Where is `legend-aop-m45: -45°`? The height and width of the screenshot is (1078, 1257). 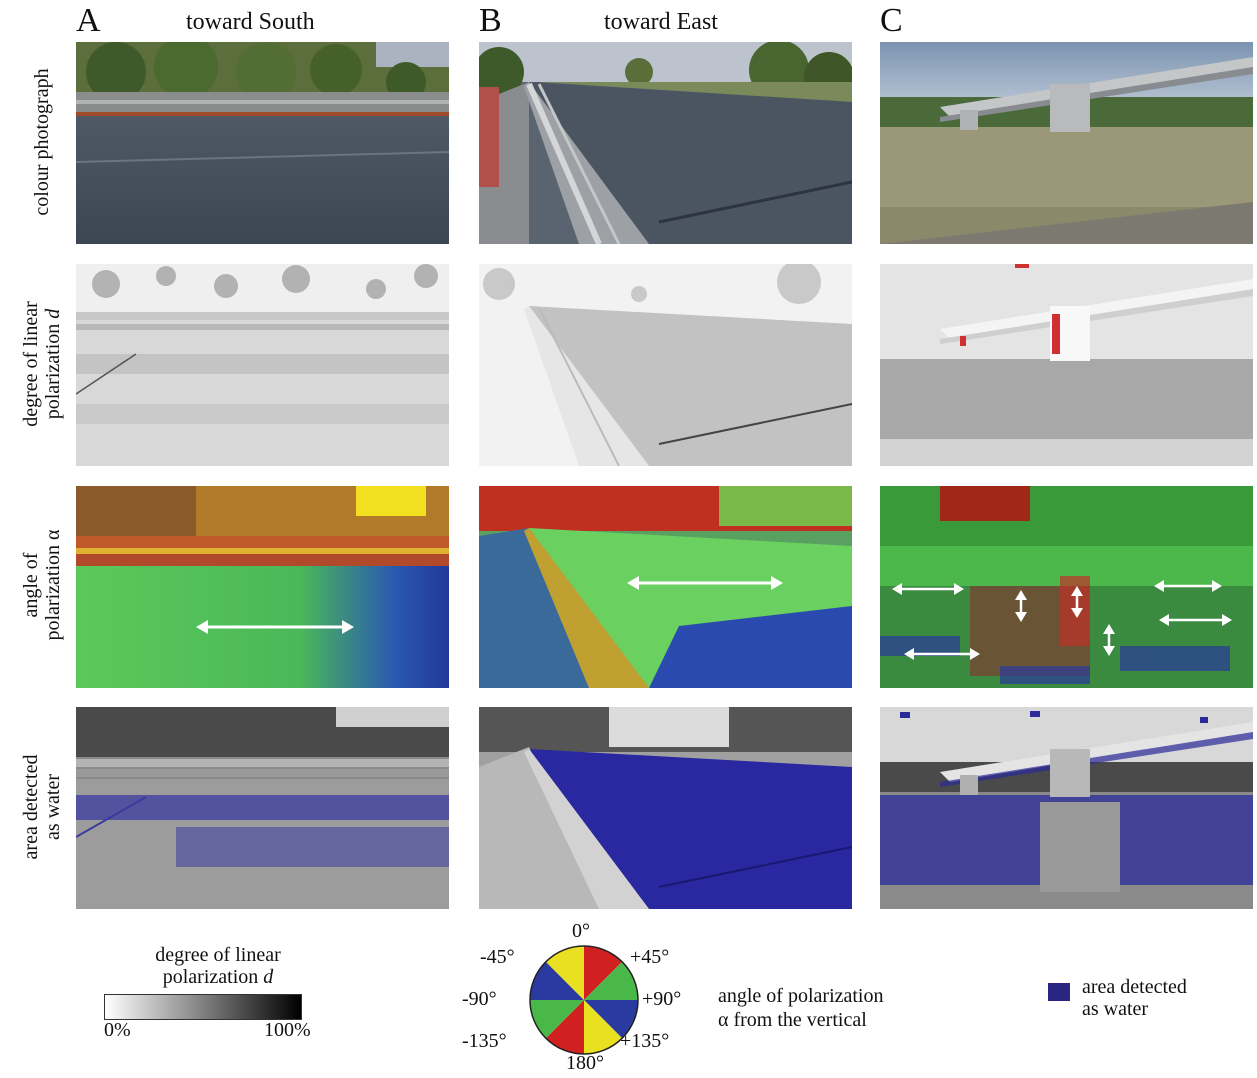
legend-aop-m45: -45° is located at coordinates (497, 957).